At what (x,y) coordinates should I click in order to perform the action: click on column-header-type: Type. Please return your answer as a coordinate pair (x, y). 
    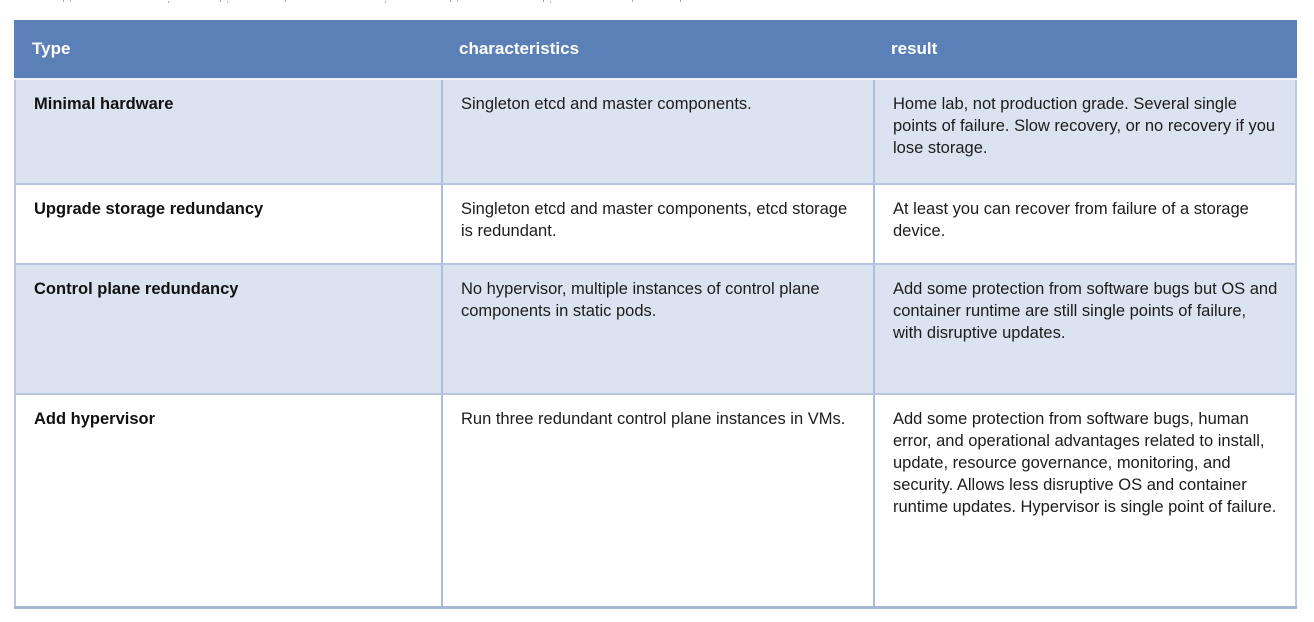
    Looking at the image, I should click on (51, 48).